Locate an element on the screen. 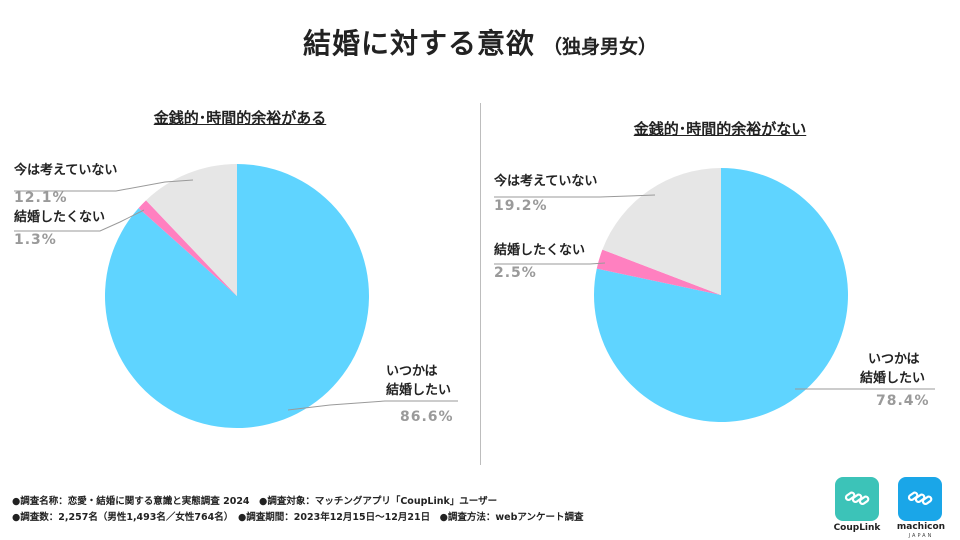 The height and width of the screenshot is (540, 960). slice-not-considering-right is located at coordinates (661, 231).